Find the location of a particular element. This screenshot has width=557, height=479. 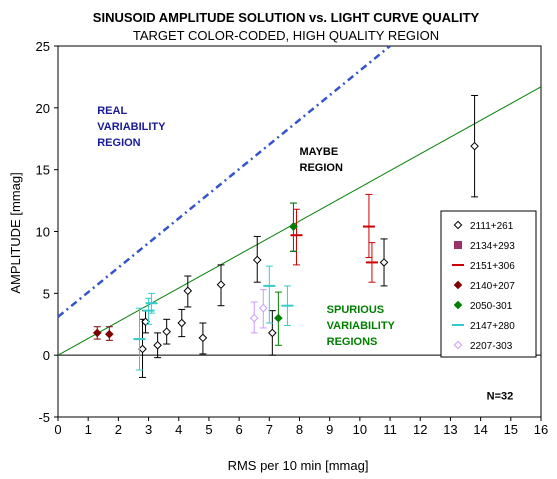

x-tick-label: 3 is located at coordinates (148, 429).